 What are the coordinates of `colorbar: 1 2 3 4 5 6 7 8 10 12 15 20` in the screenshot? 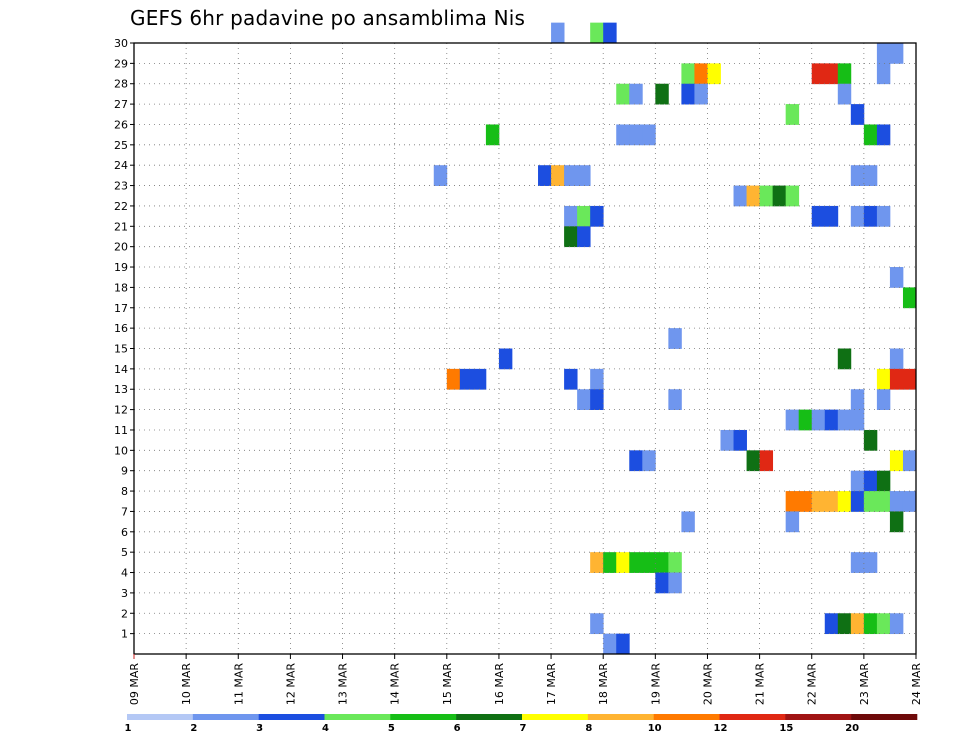 It's located at (521, 724).